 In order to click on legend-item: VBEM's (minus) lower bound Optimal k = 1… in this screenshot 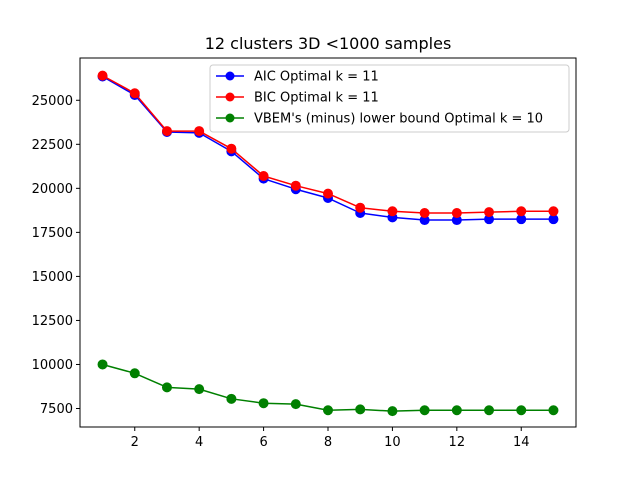, I will do `click(379, 119)`.